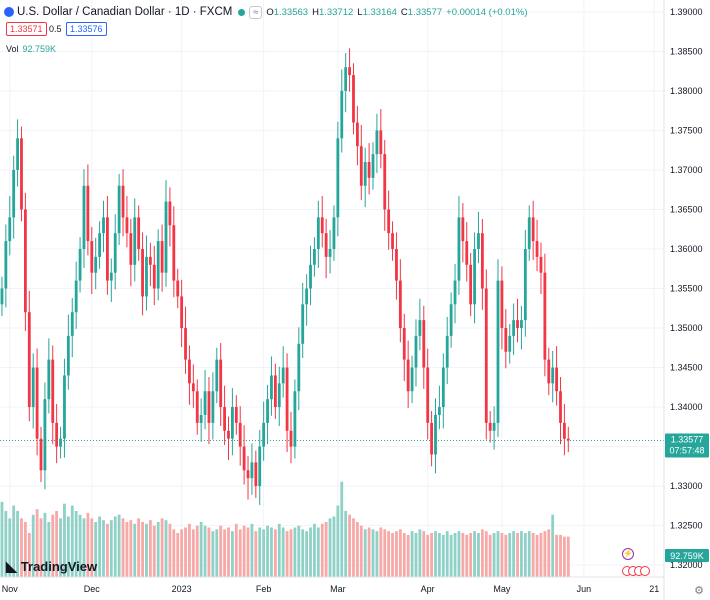 The width and height of the screenshot is (710, 600). I want to click on price-tick-label: 1.36000, so click(686, 249).